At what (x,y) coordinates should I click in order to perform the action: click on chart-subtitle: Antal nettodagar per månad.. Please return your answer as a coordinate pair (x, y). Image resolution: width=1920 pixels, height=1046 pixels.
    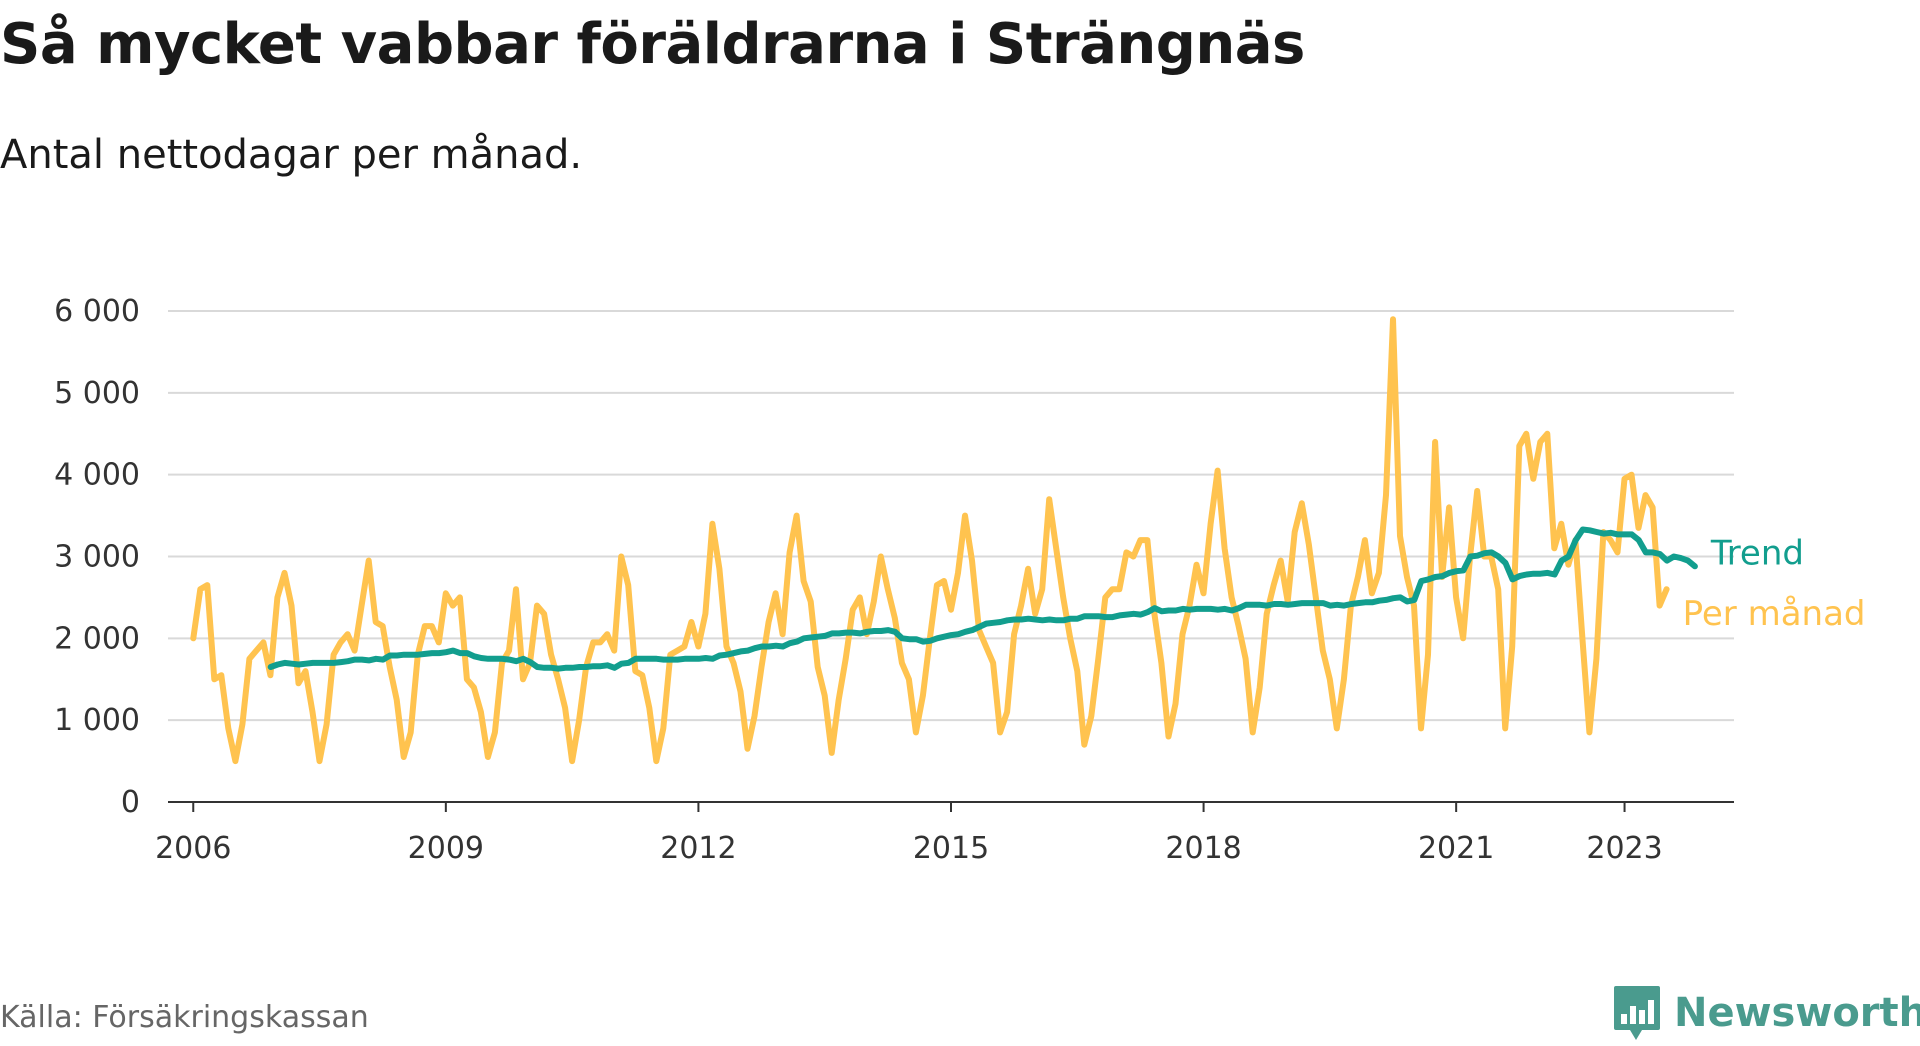
    Looking at the image, I should click on (291, 155).